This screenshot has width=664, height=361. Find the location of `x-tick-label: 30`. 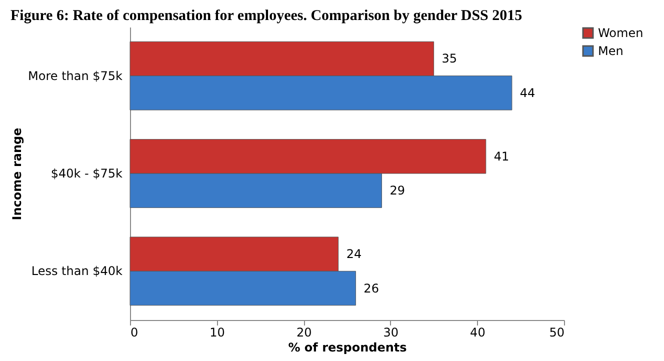

x-tick-label: 30 is located at coordinates (391, 333).